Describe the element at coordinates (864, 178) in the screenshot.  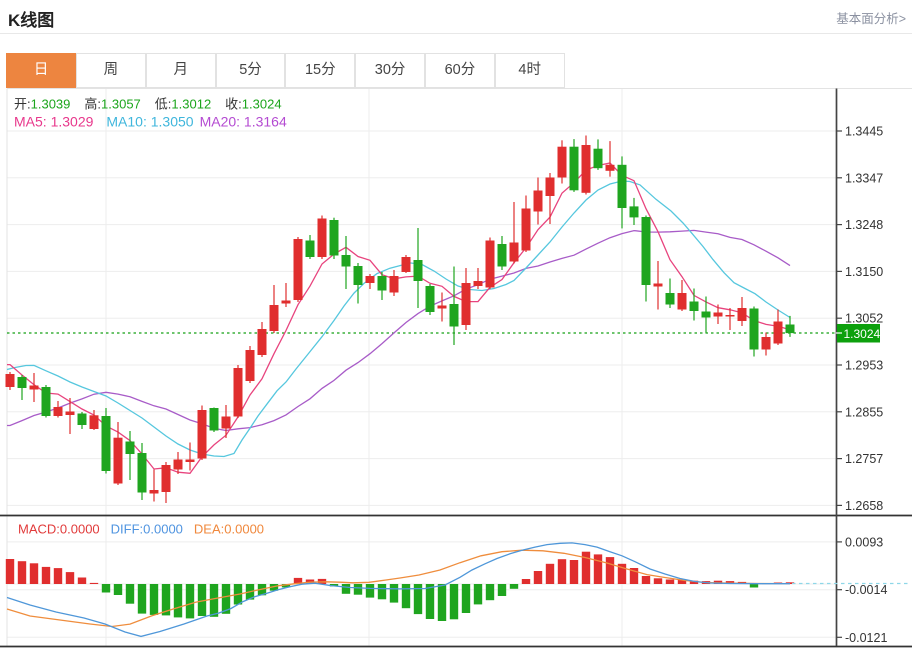
I see `svg-text: 1.3347` at that location.